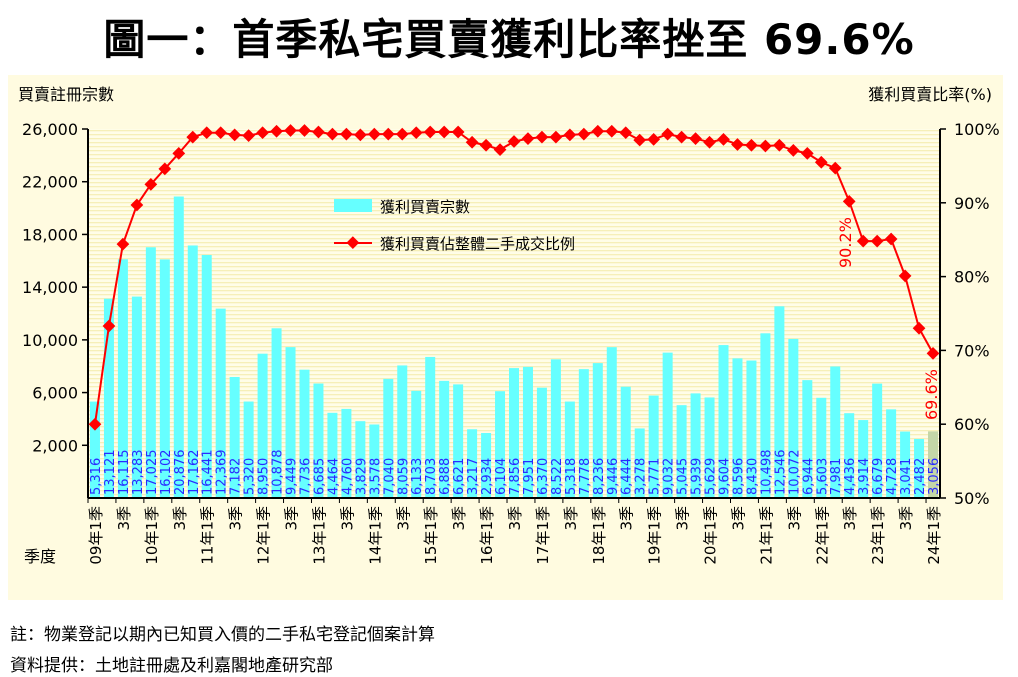  Describe the element at coordinates (934, 535) in the screenshot. I see `x-tick-label: 24年1季` at that location.